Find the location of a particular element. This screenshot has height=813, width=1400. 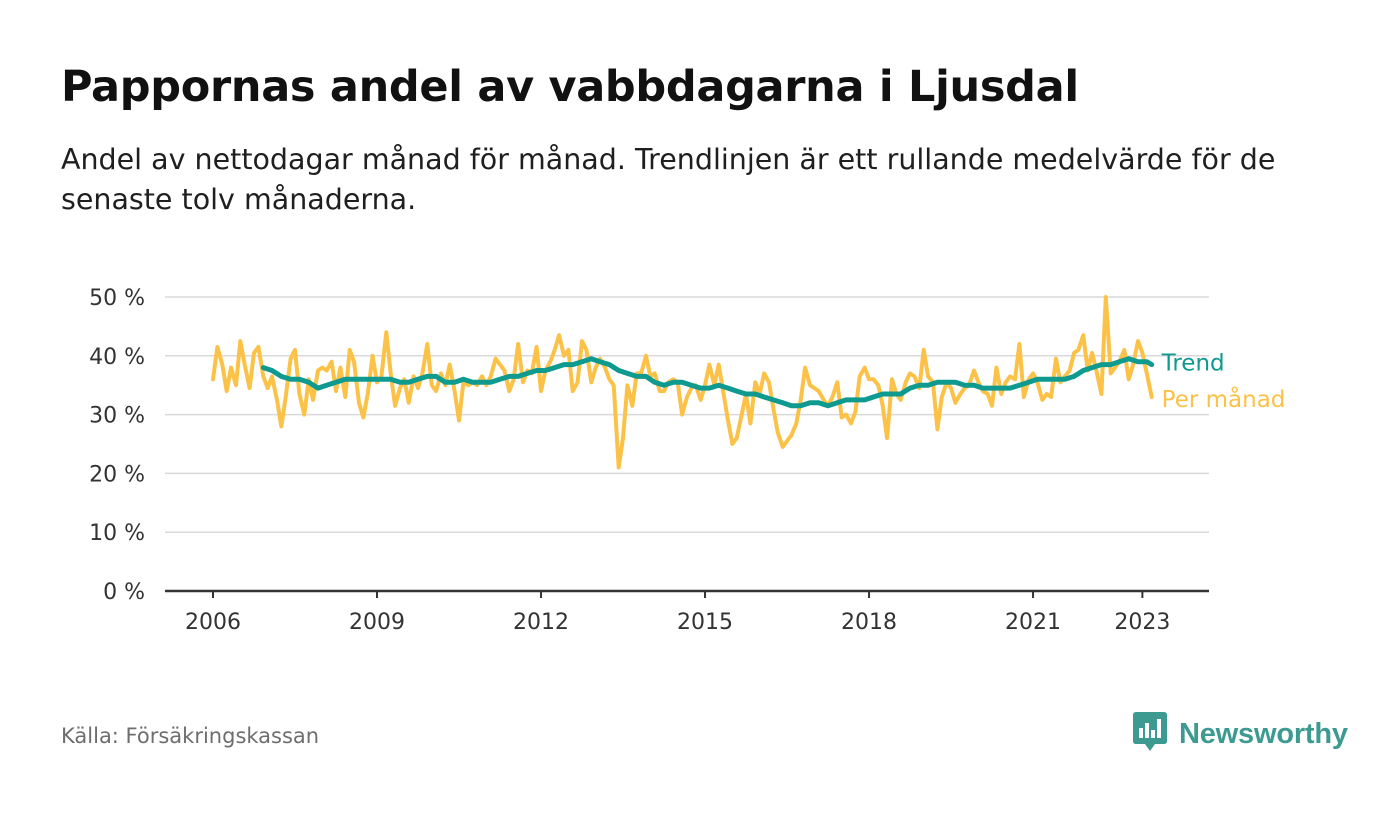

brand-logo: Newsworthy is located at coordinates (1240, 734).